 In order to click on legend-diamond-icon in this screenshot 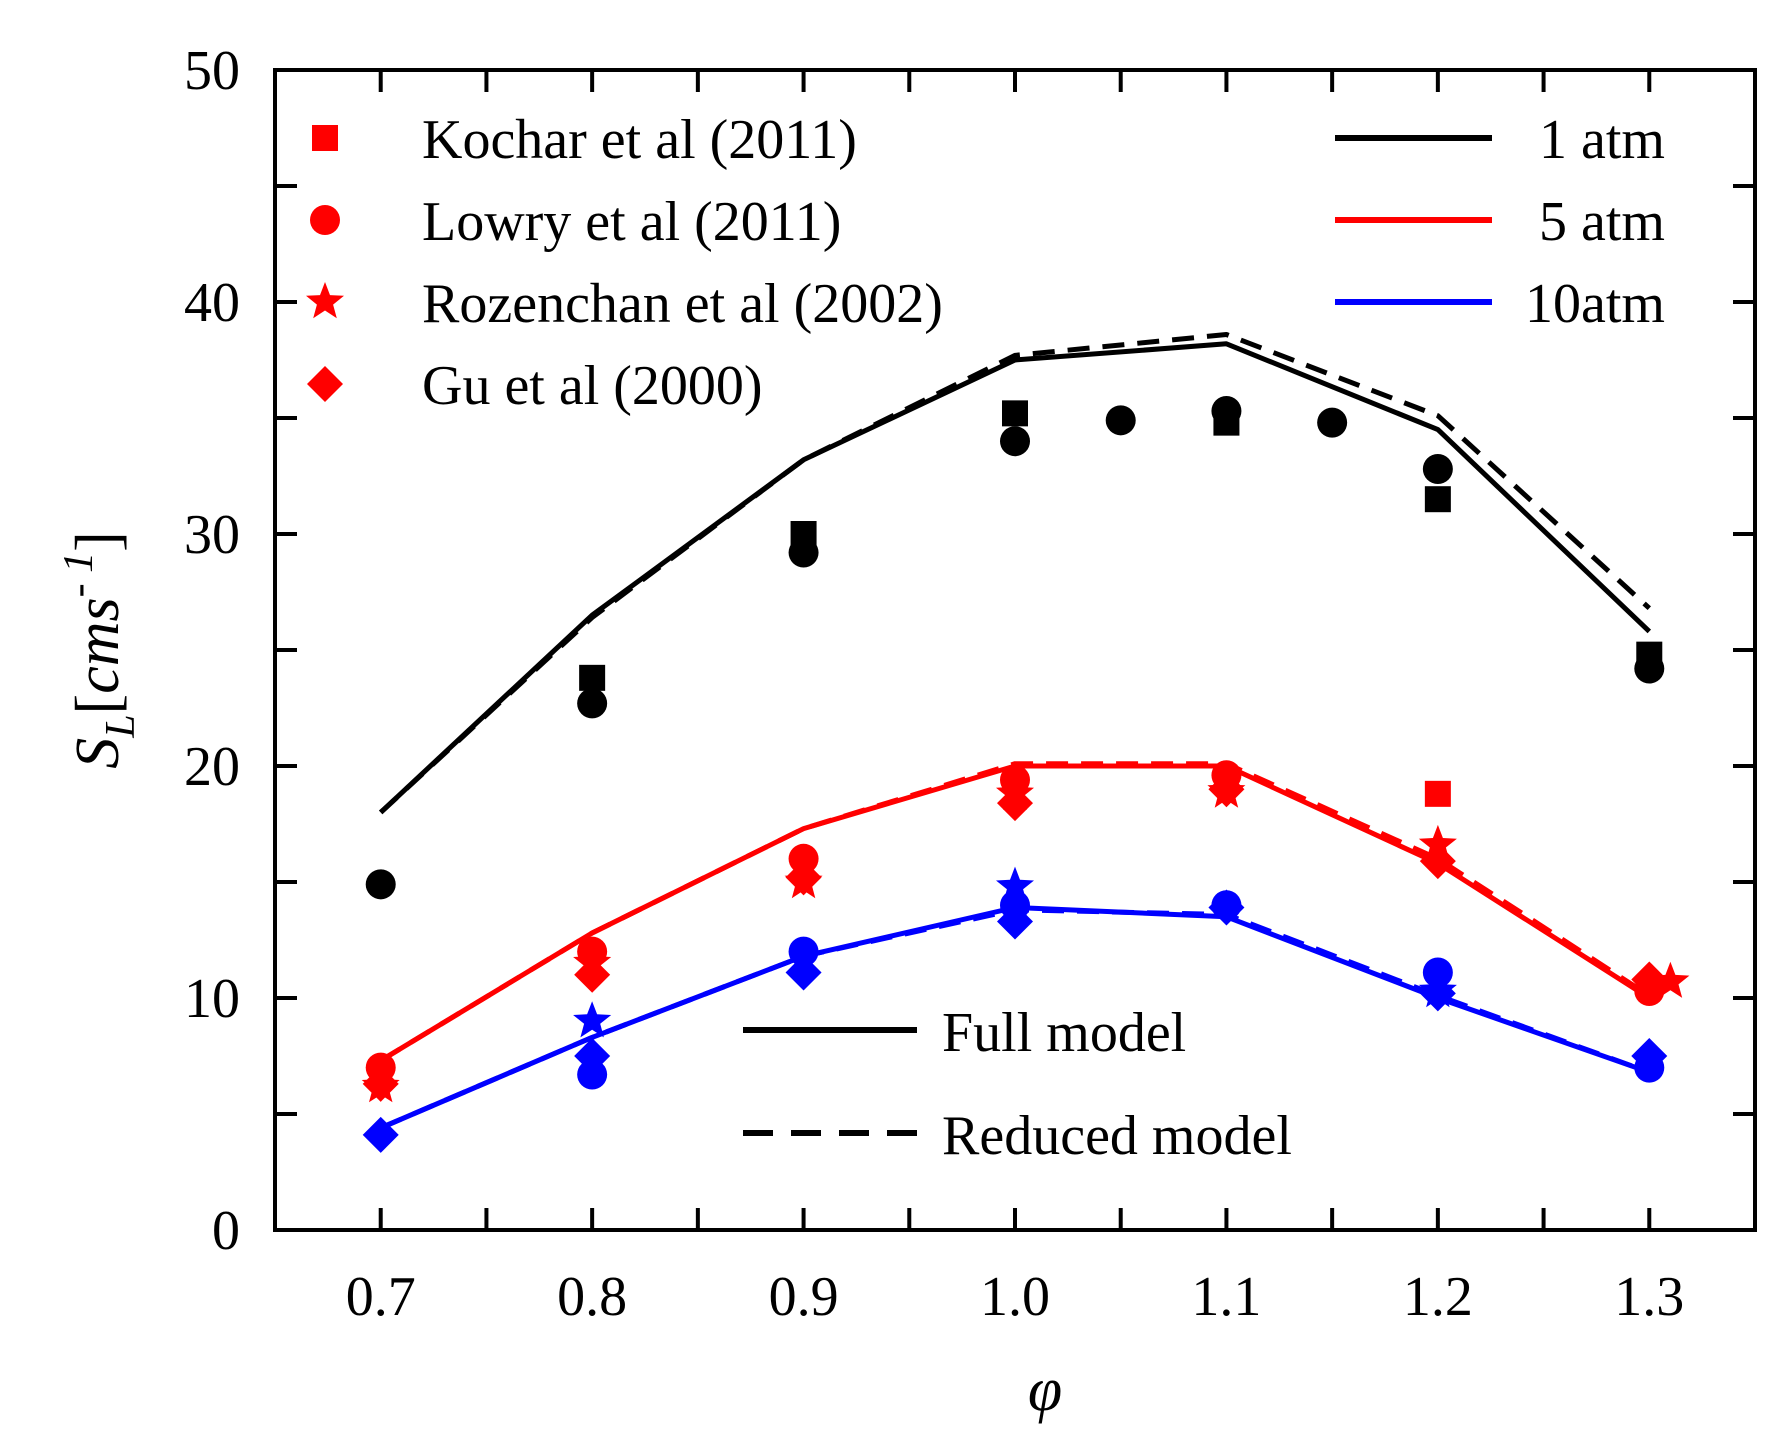, I will do `click(325, 384)`.